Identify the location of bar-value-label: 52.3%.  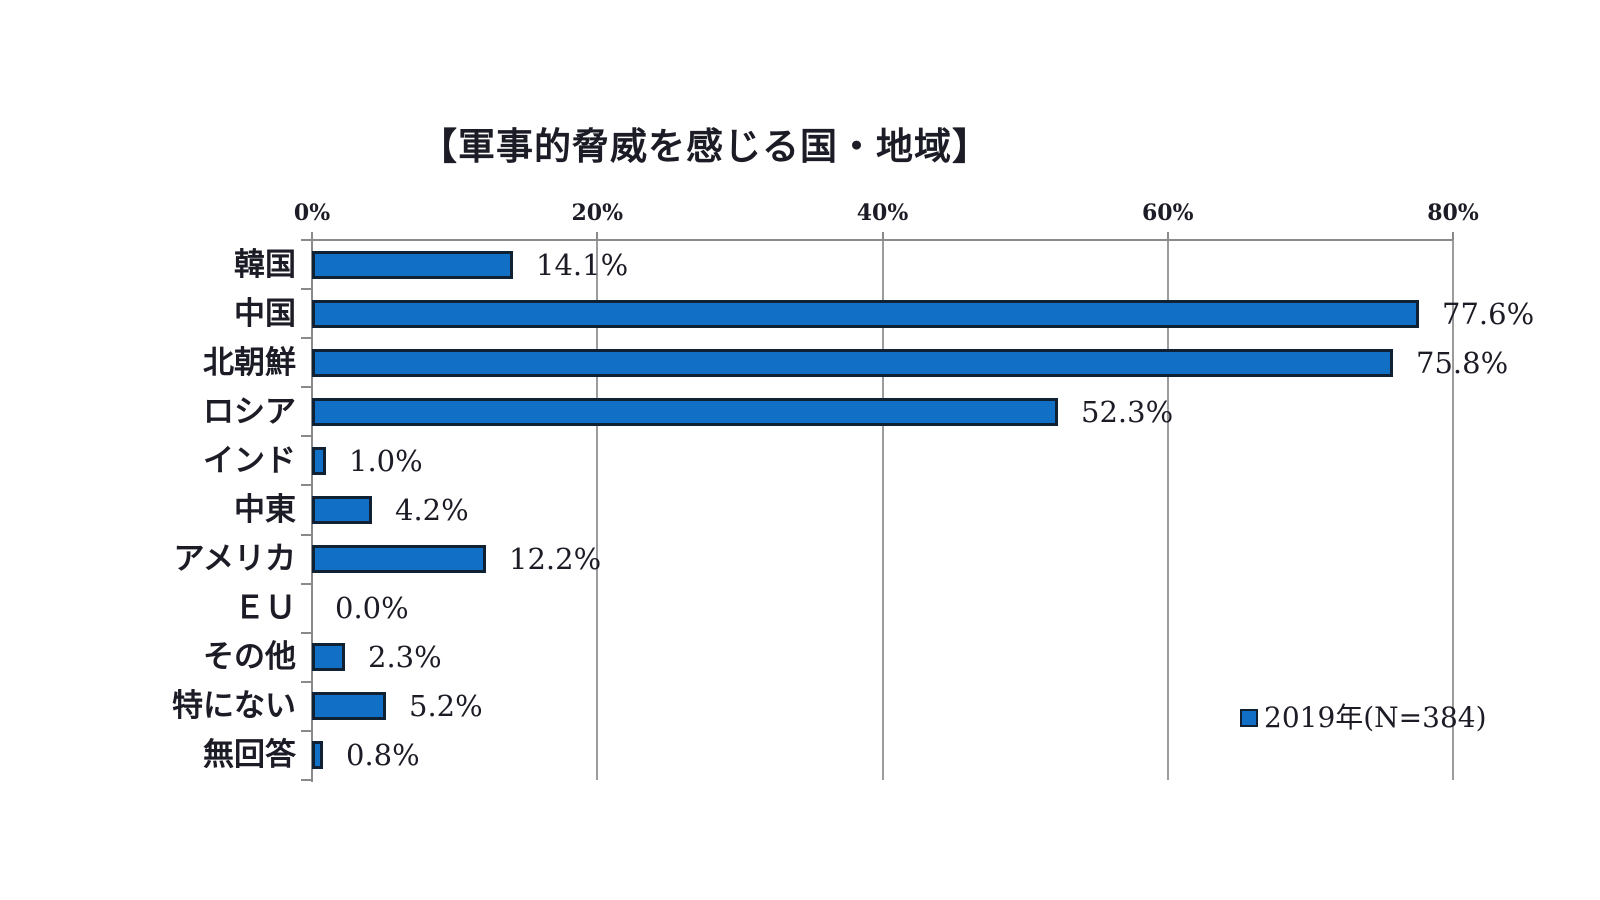
(1127, 411).